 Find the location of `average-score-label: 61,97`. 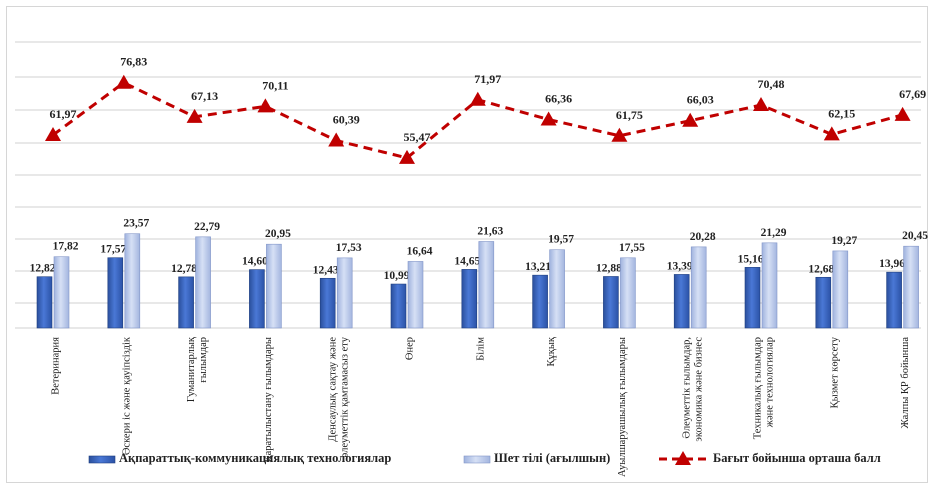

average-score-label: 61,97 is located at coordinates (63, 114).